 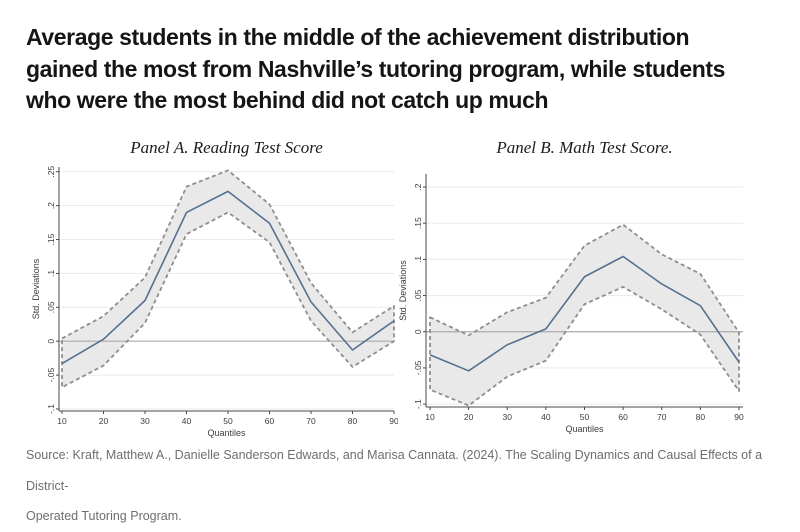 What do you see at coordinates (51, 172) in the screenshot?
I see `svg-text: .25` at bounding box center [51, 172].